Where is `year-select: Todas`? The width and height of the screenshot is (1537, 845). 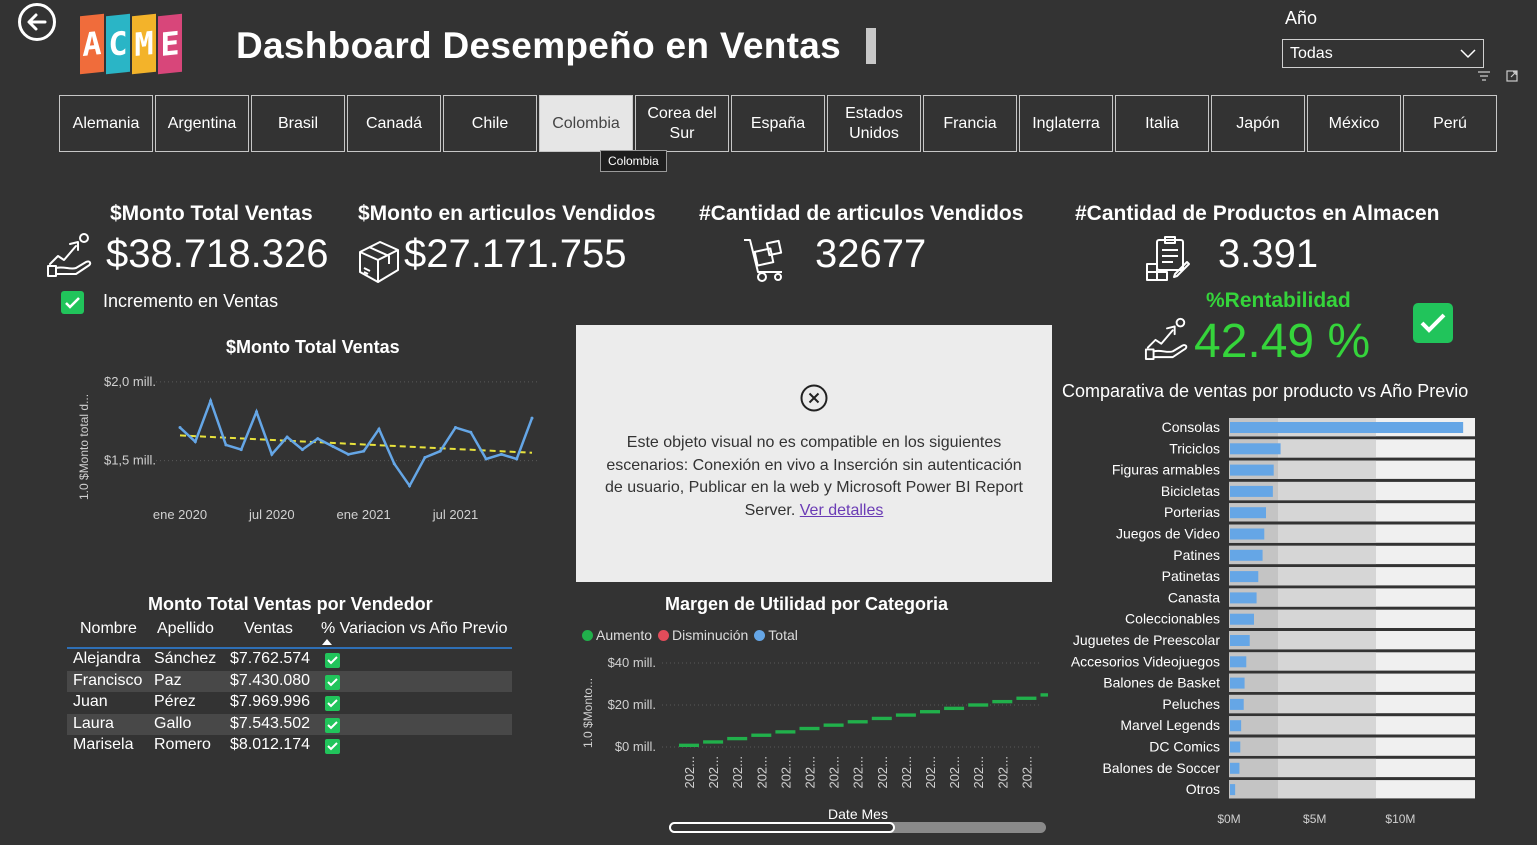
year-select: Todas is located at coordinates (1383, 53).